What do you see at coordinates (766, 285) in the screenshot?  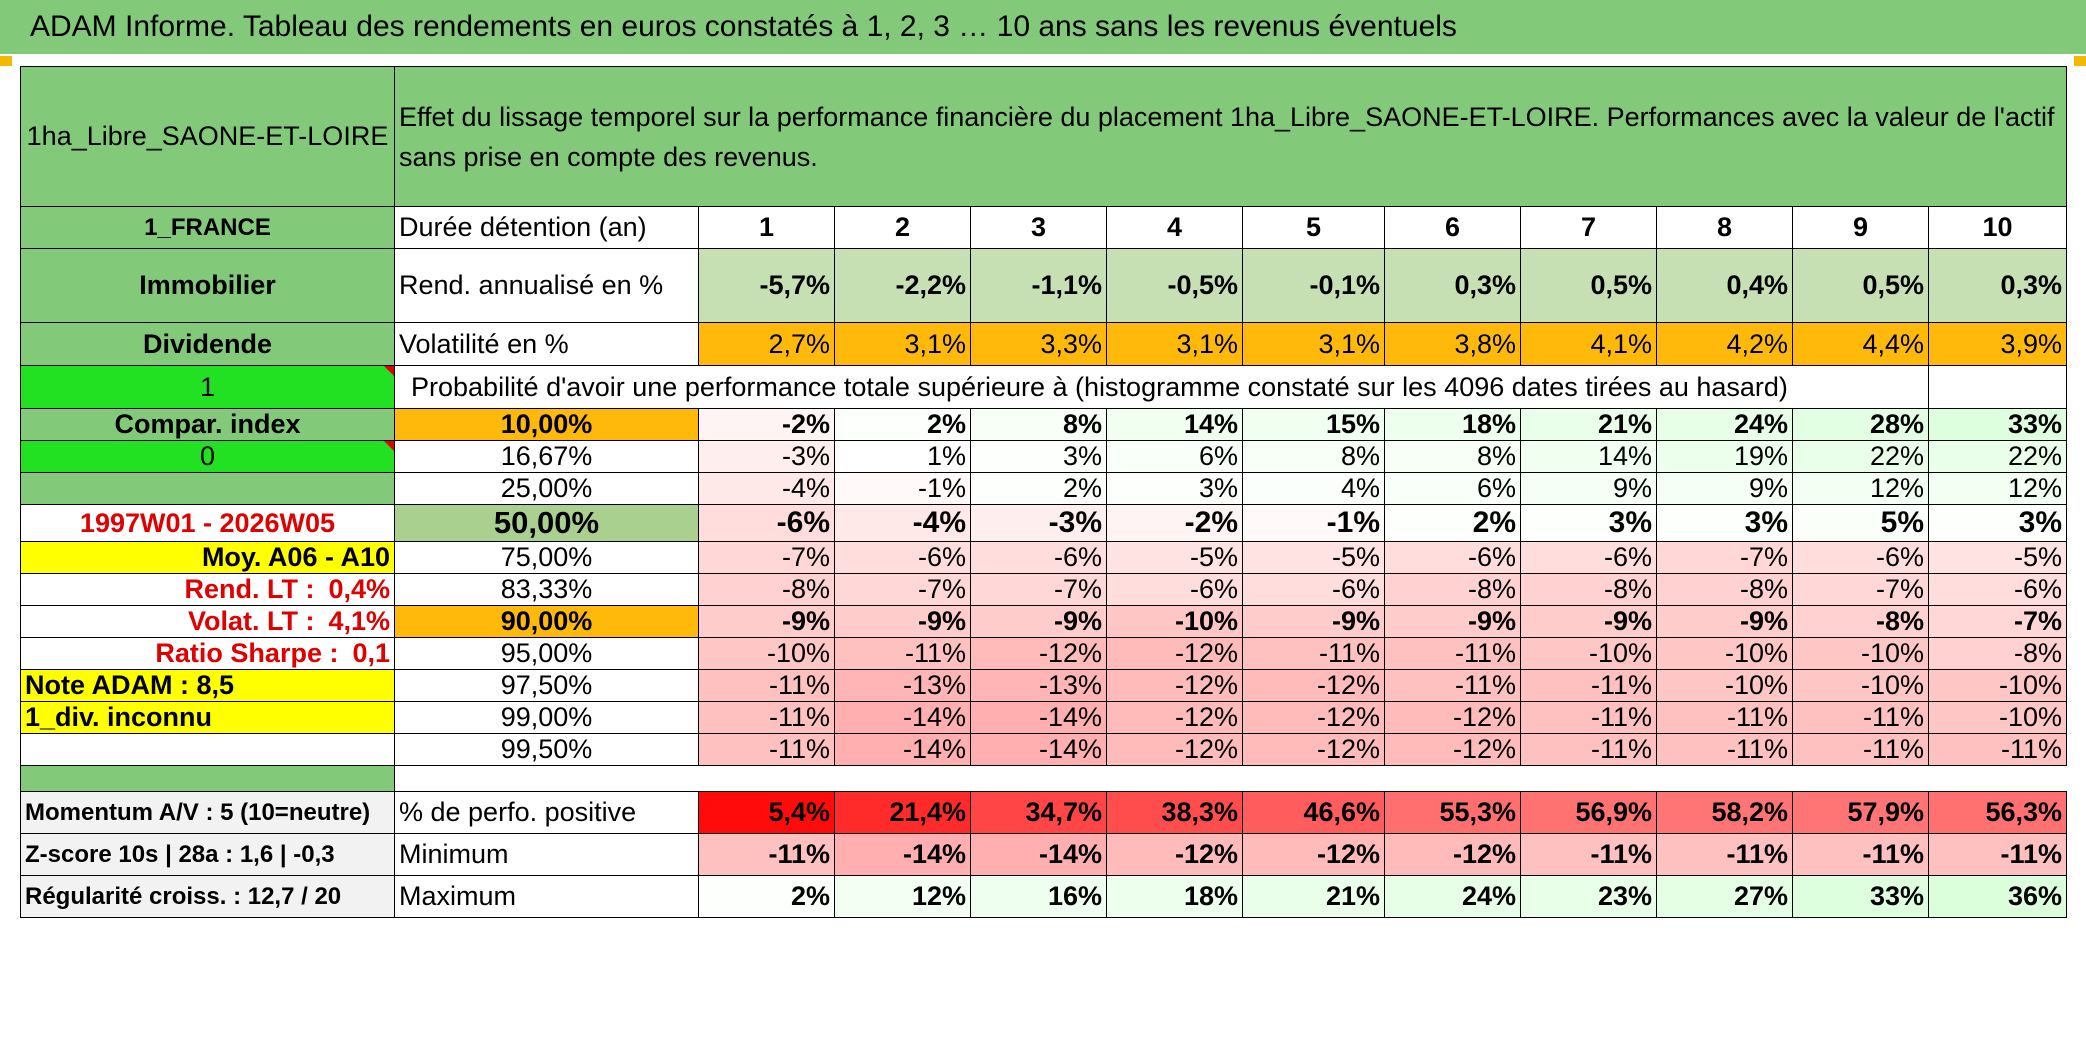 I see `rend-value: -5,7%` at bounding box center [766, 285].